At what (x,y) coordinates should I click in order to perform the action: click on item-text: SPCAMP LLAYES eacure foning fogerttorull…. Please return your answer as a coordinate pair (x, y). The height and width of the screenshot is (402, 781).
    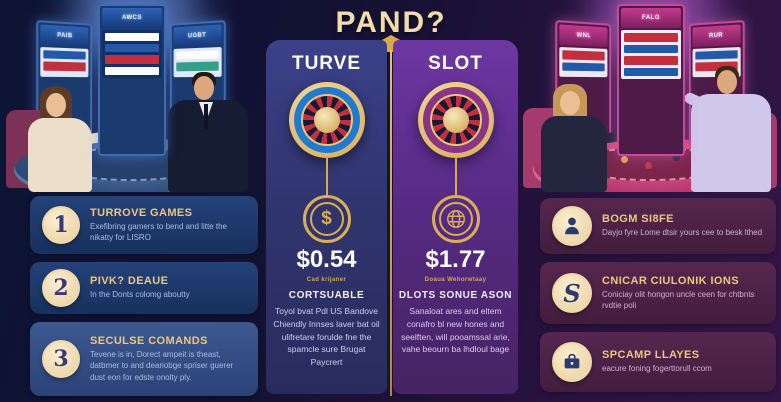
    Looking at the image, I should click on (657, 361).